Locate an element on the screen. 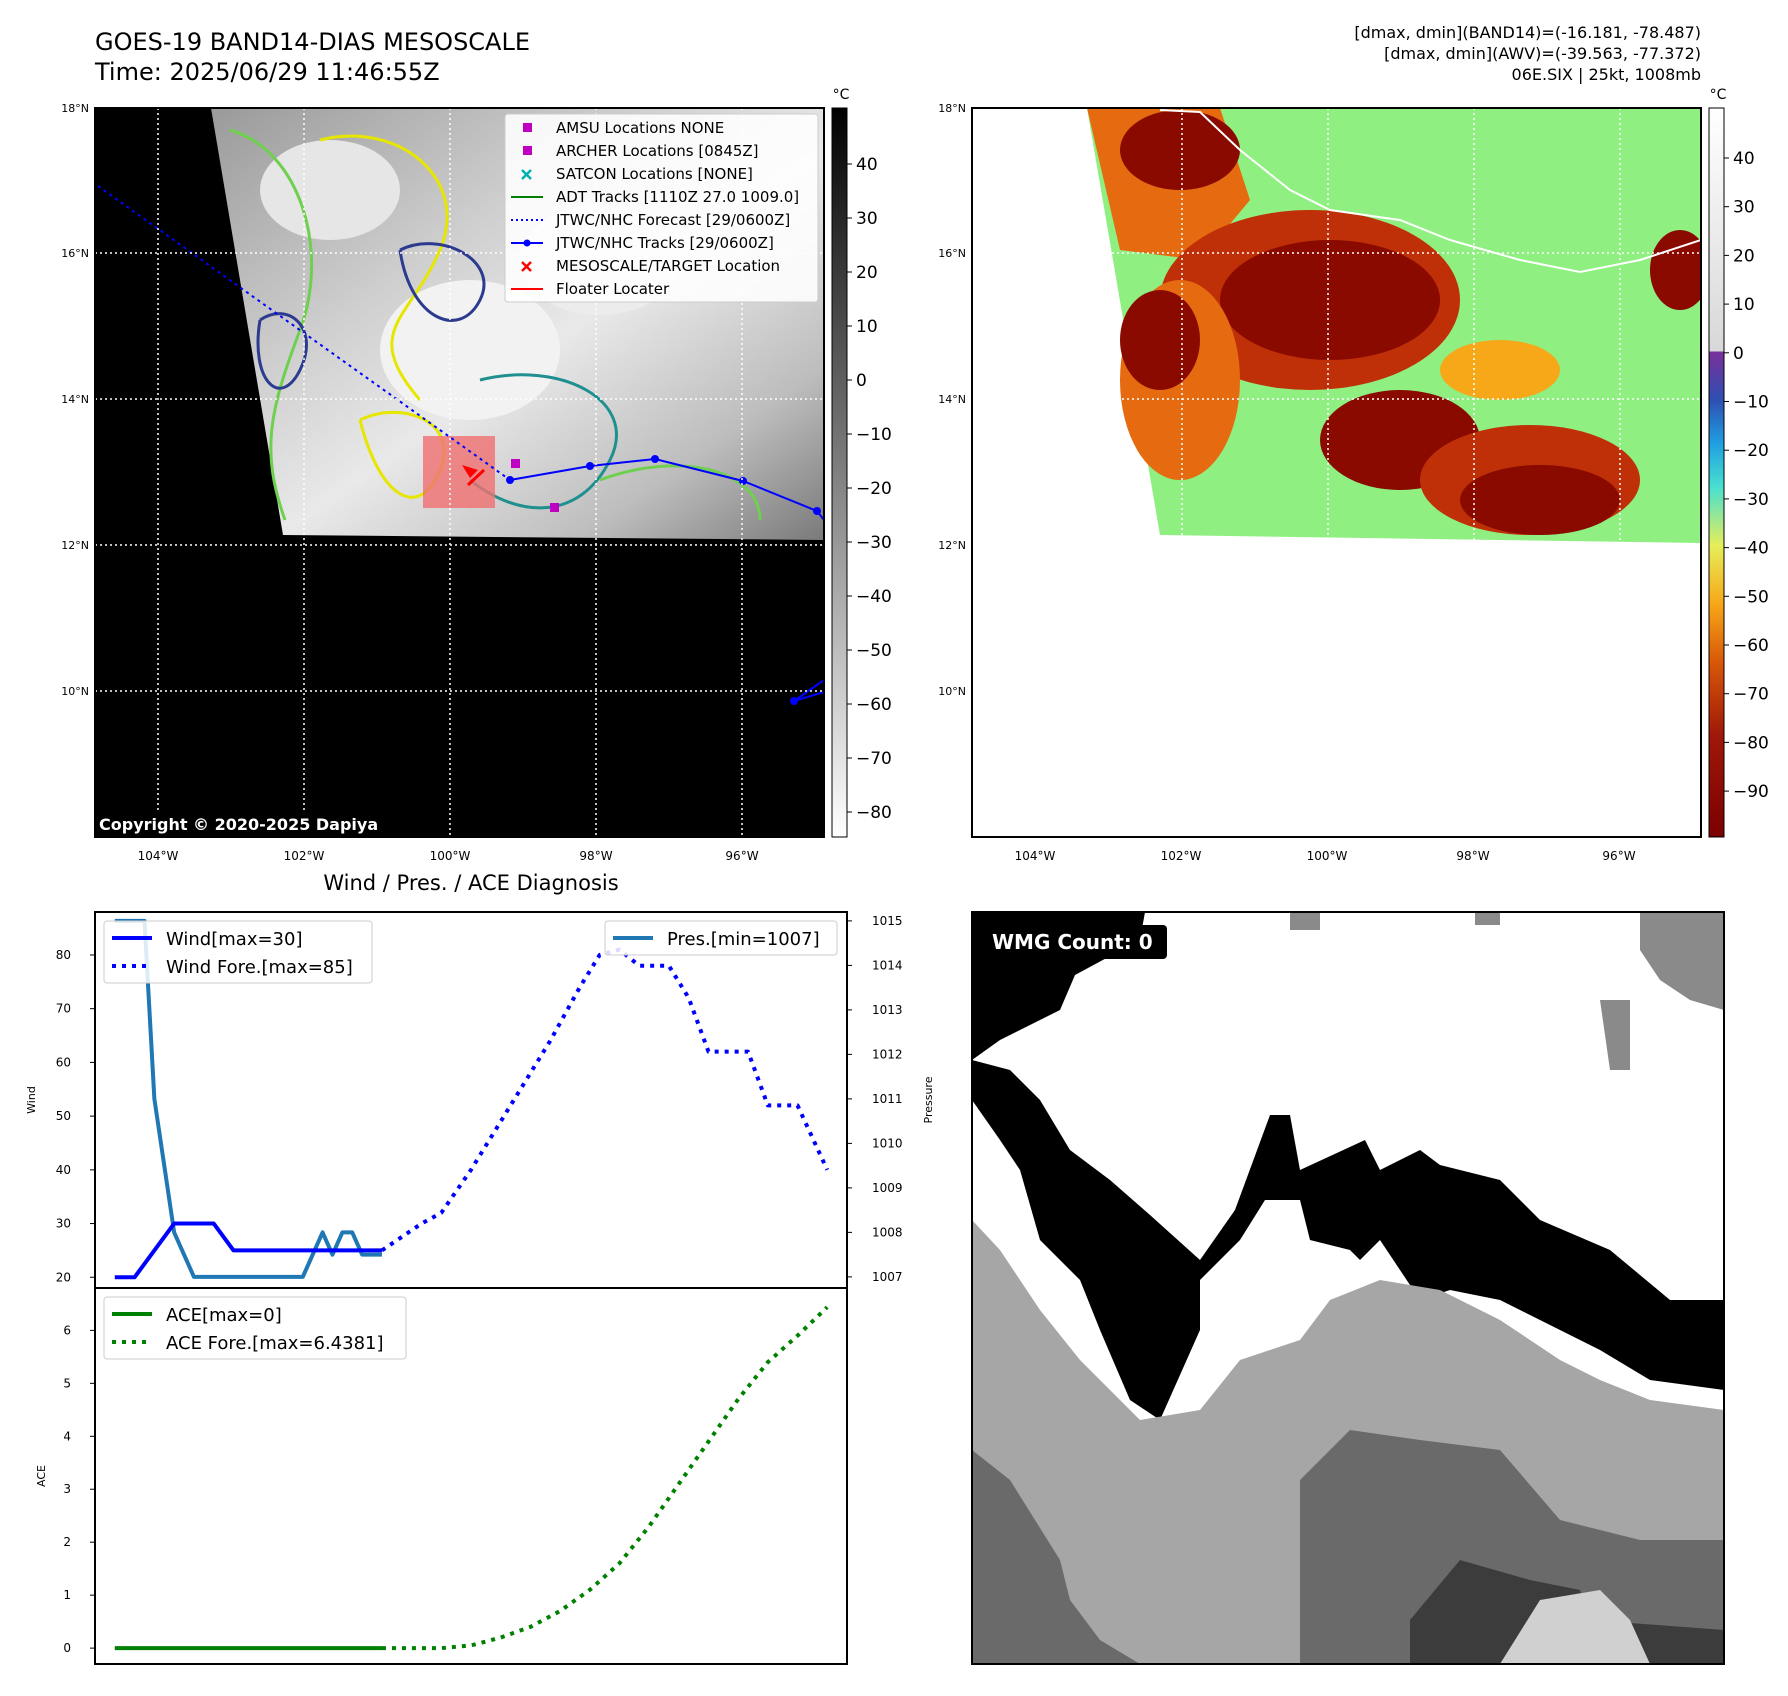 The image size is (1788, 1696). awv-colorbar-scale is located at coordinates (1716, 472).